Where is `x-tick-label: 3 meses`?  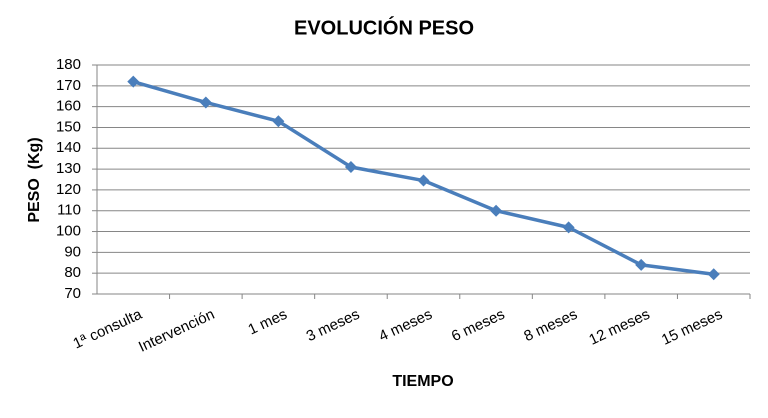
x-tick-label: 3 meses is located at coordinates (333, 325).